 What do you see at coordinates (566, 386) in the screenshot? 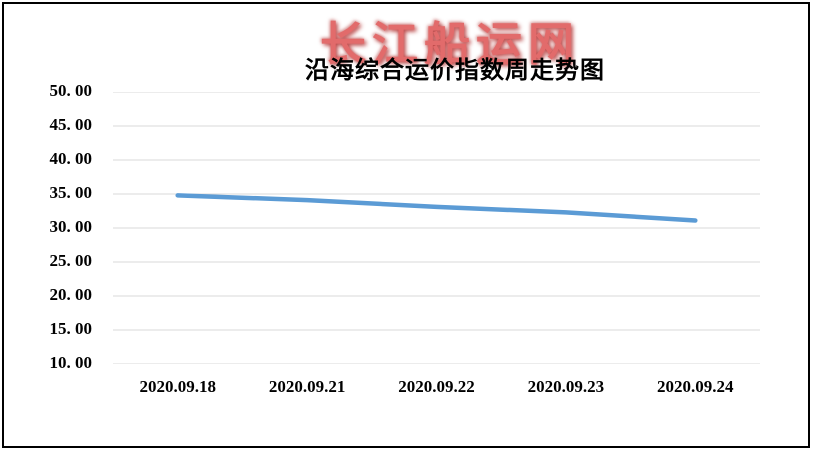
I see `x-tick-label: 2020.09.23` at bounding box center [566, 386].